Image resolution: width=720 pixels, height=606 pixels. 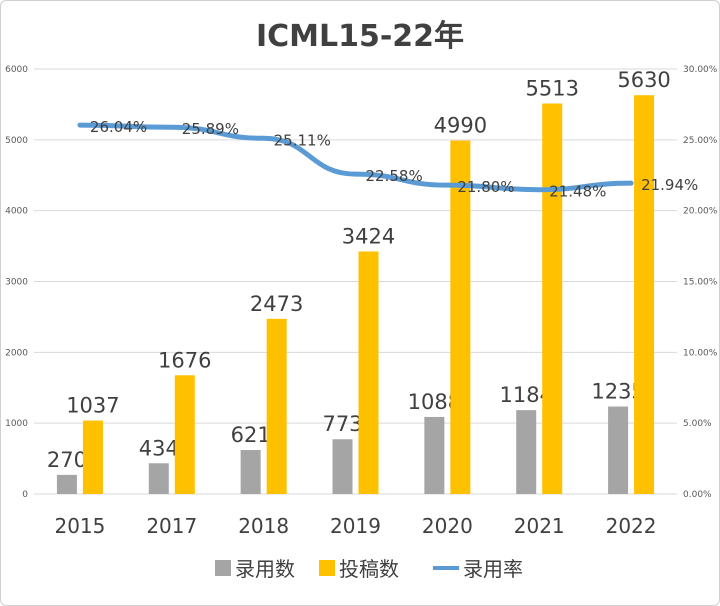 What do you see at coordinates (368, 236) in the screenshot?
I see `submitted-label: 3424` at bounding box center [368, 236].